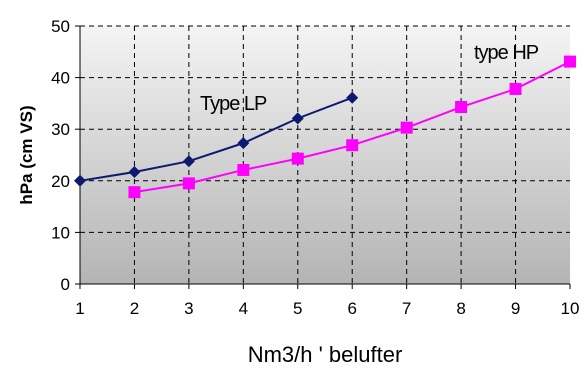 The height and width of the screenshot is (379, 584). I want to click on y-tick-label: 30, so click(60, 129).